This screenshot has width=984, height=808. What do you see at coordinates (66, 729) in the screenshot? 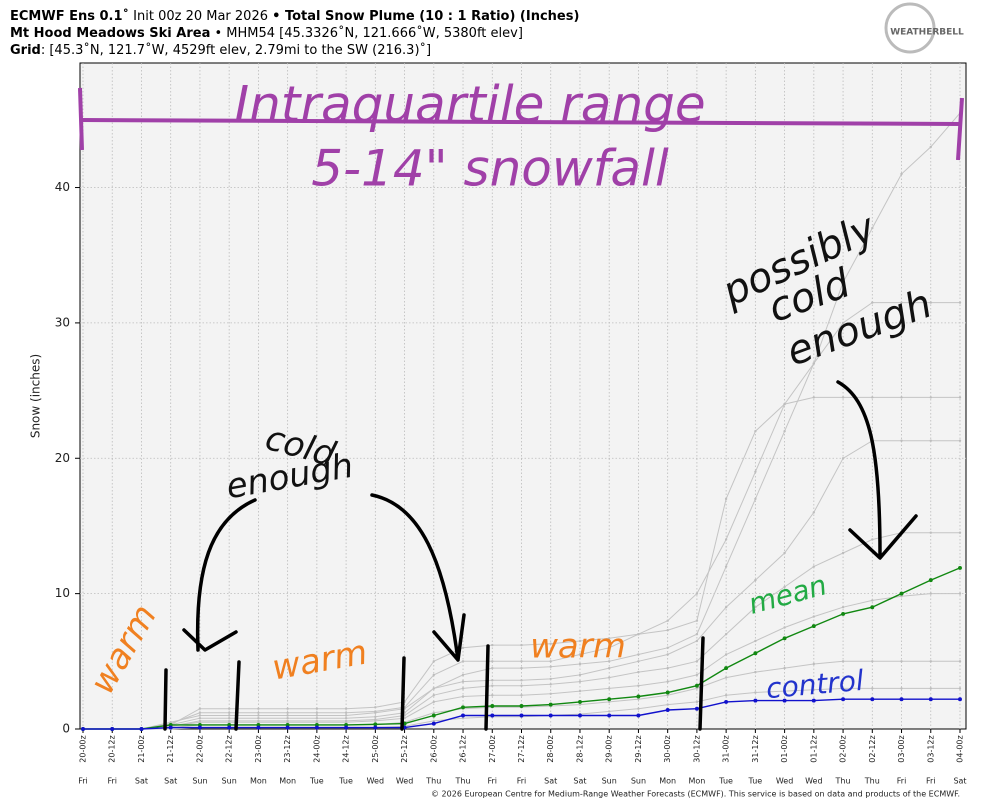
I see `y-tick-label: 0` at bounding box center [66, 729].